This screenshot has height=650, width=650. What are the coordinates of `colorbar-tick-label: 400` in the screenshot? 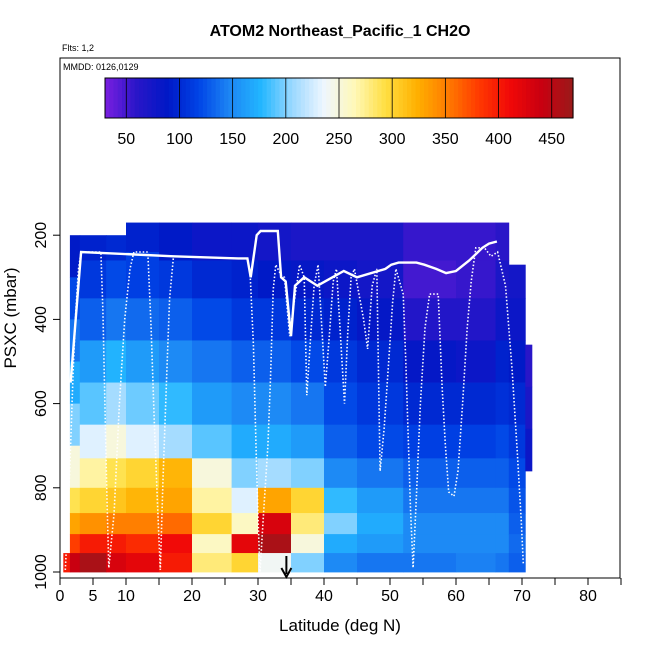 It's located at (498, 139).